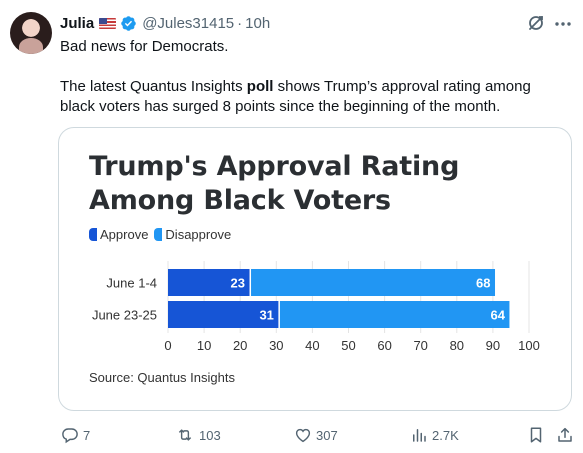 Image resolution: width=583 pixels, height=453 pixels. Describe the element at coordinates (303, 435) in the screenshot. I see `heart-icon` at that location.